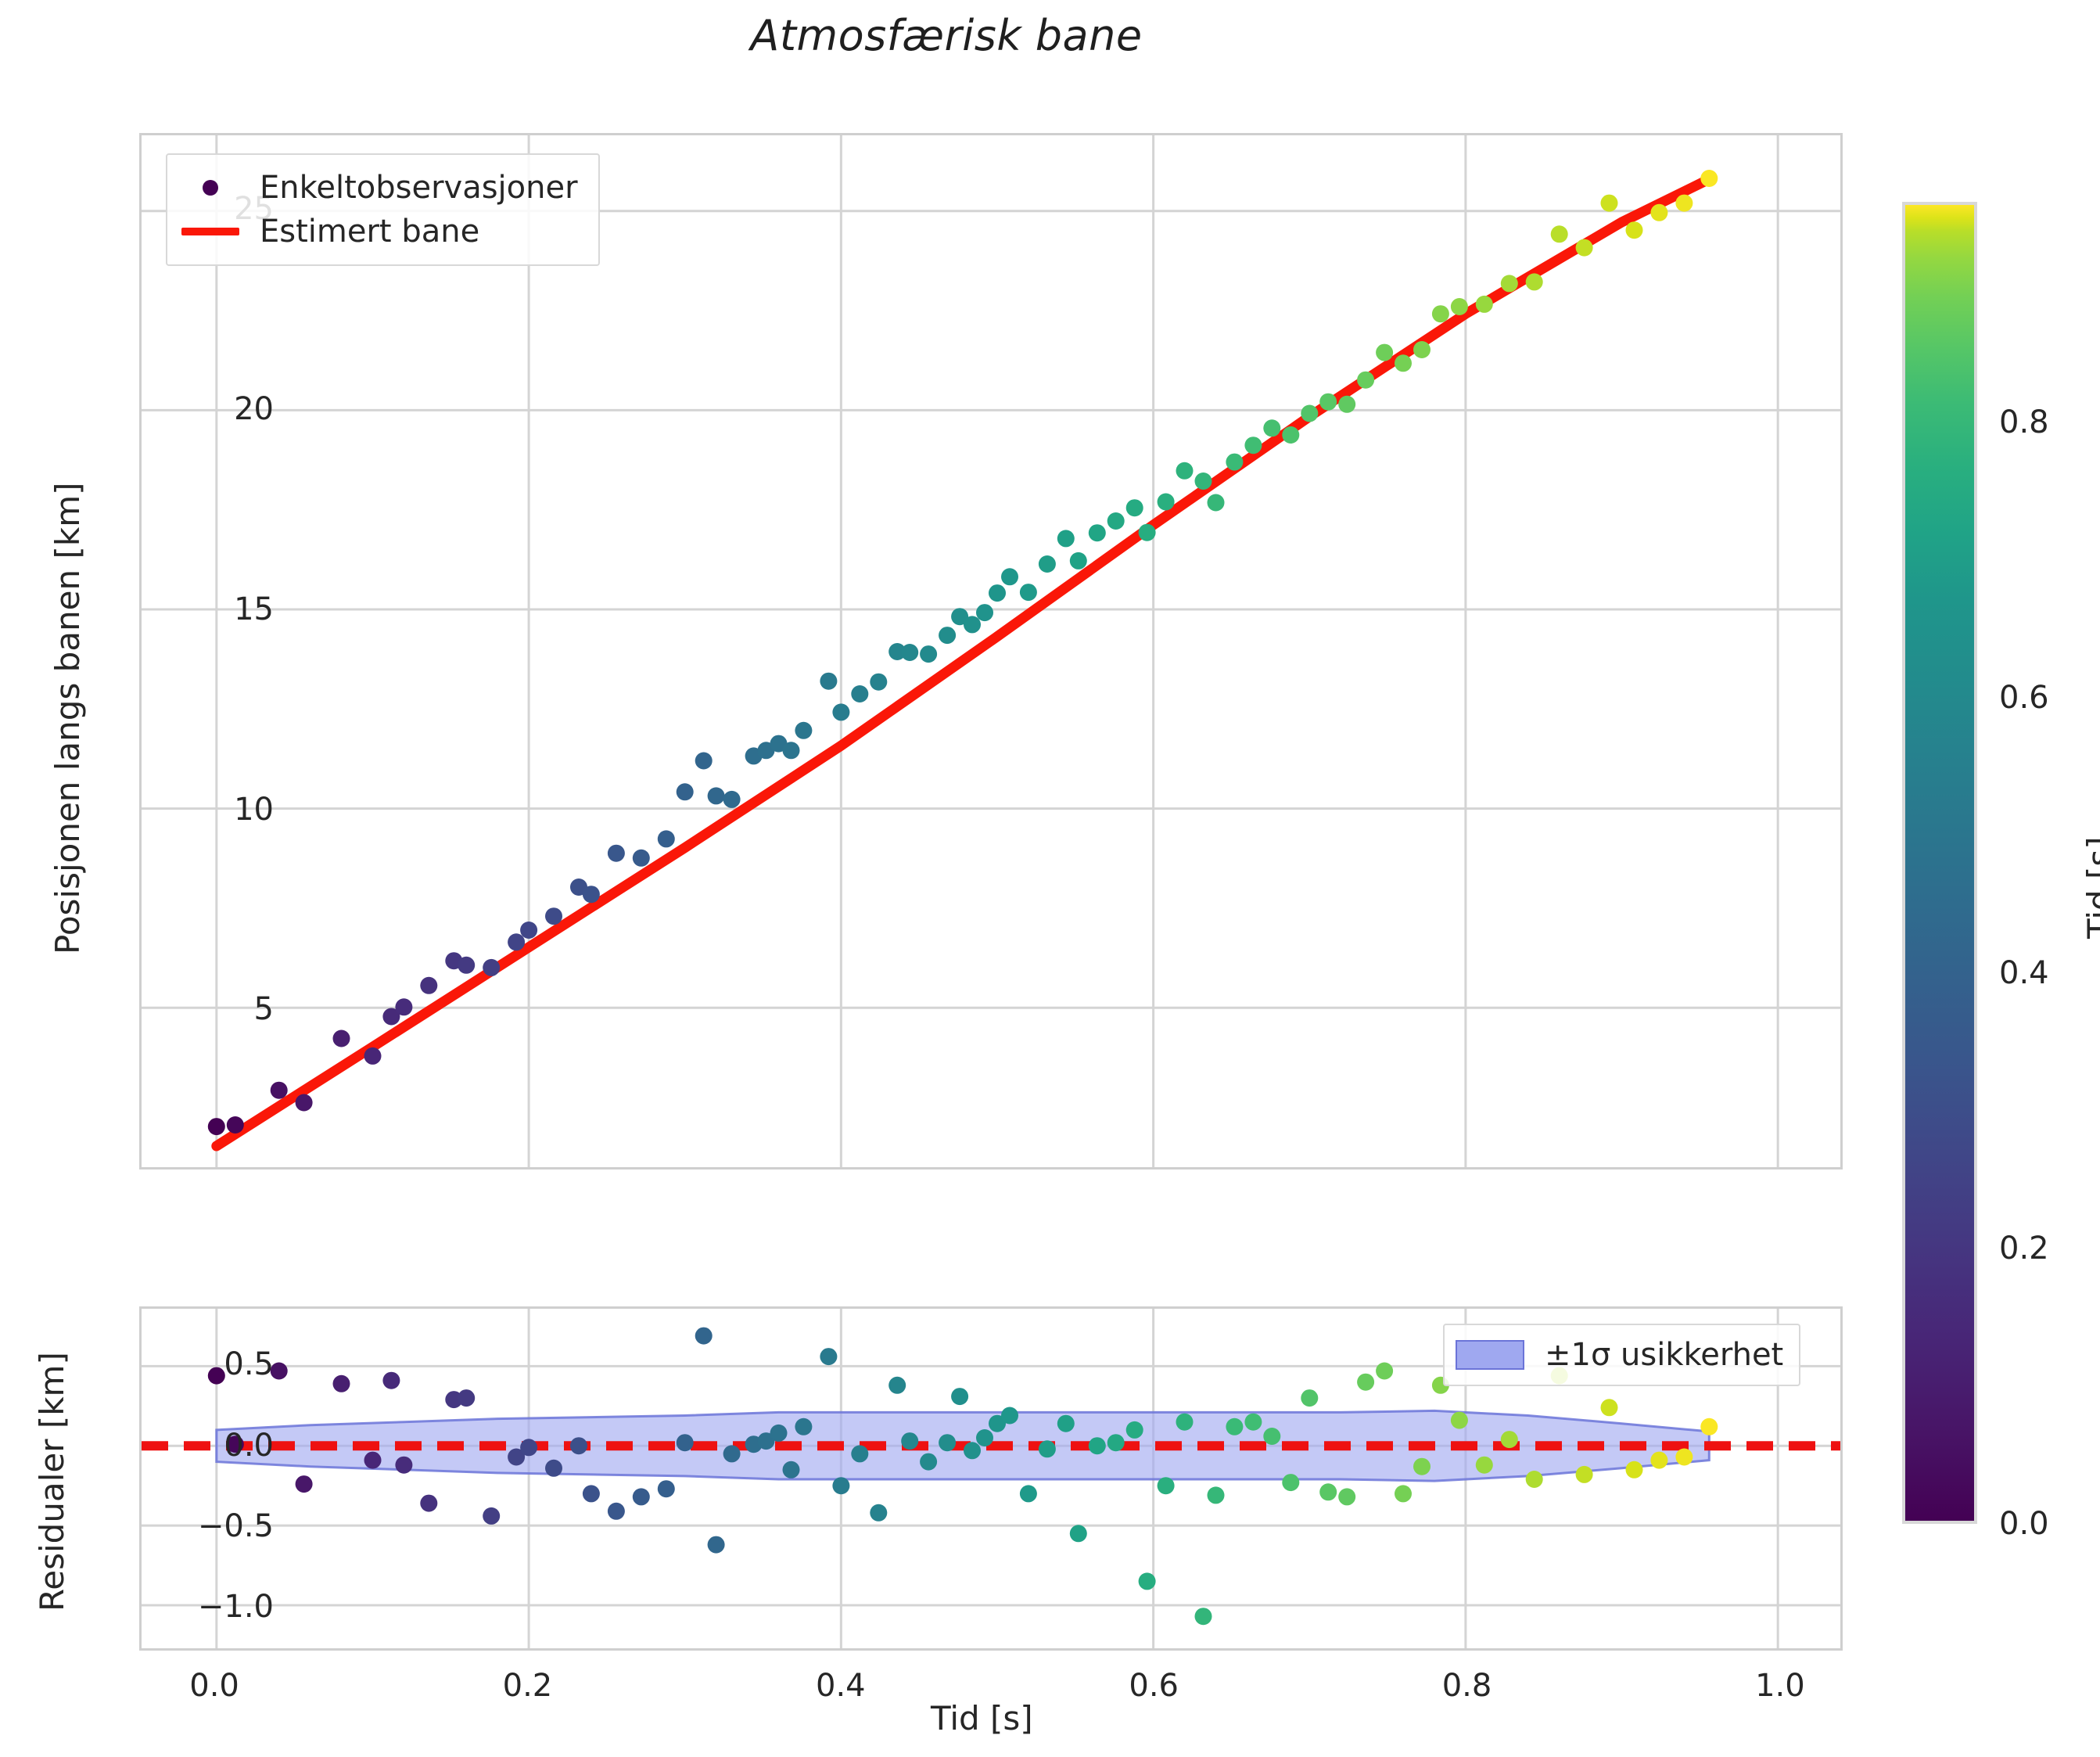 The width and height of the screenshot is (2100, 1757). Describe the element at coordinates (2024, 1248) in the screenshot. I see `colorbar-tick: 0.2` at that location.